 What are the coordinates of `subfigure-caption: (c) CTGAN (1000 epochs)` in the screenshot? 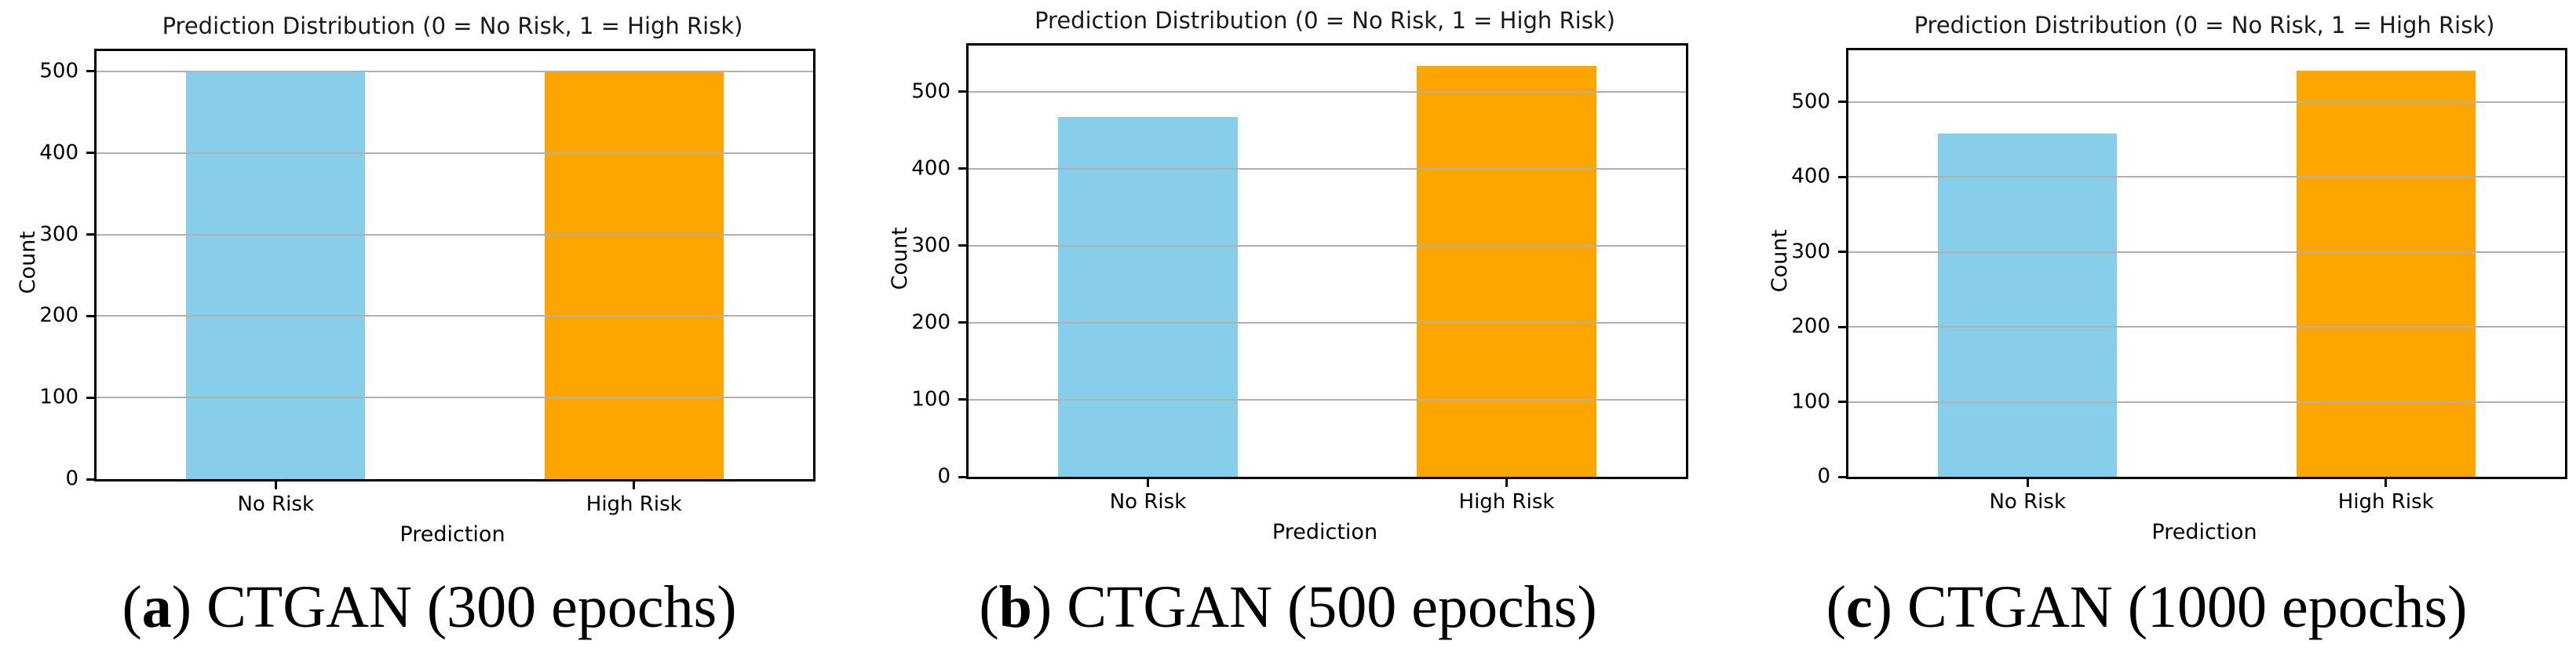 It's located at (2146, 607).